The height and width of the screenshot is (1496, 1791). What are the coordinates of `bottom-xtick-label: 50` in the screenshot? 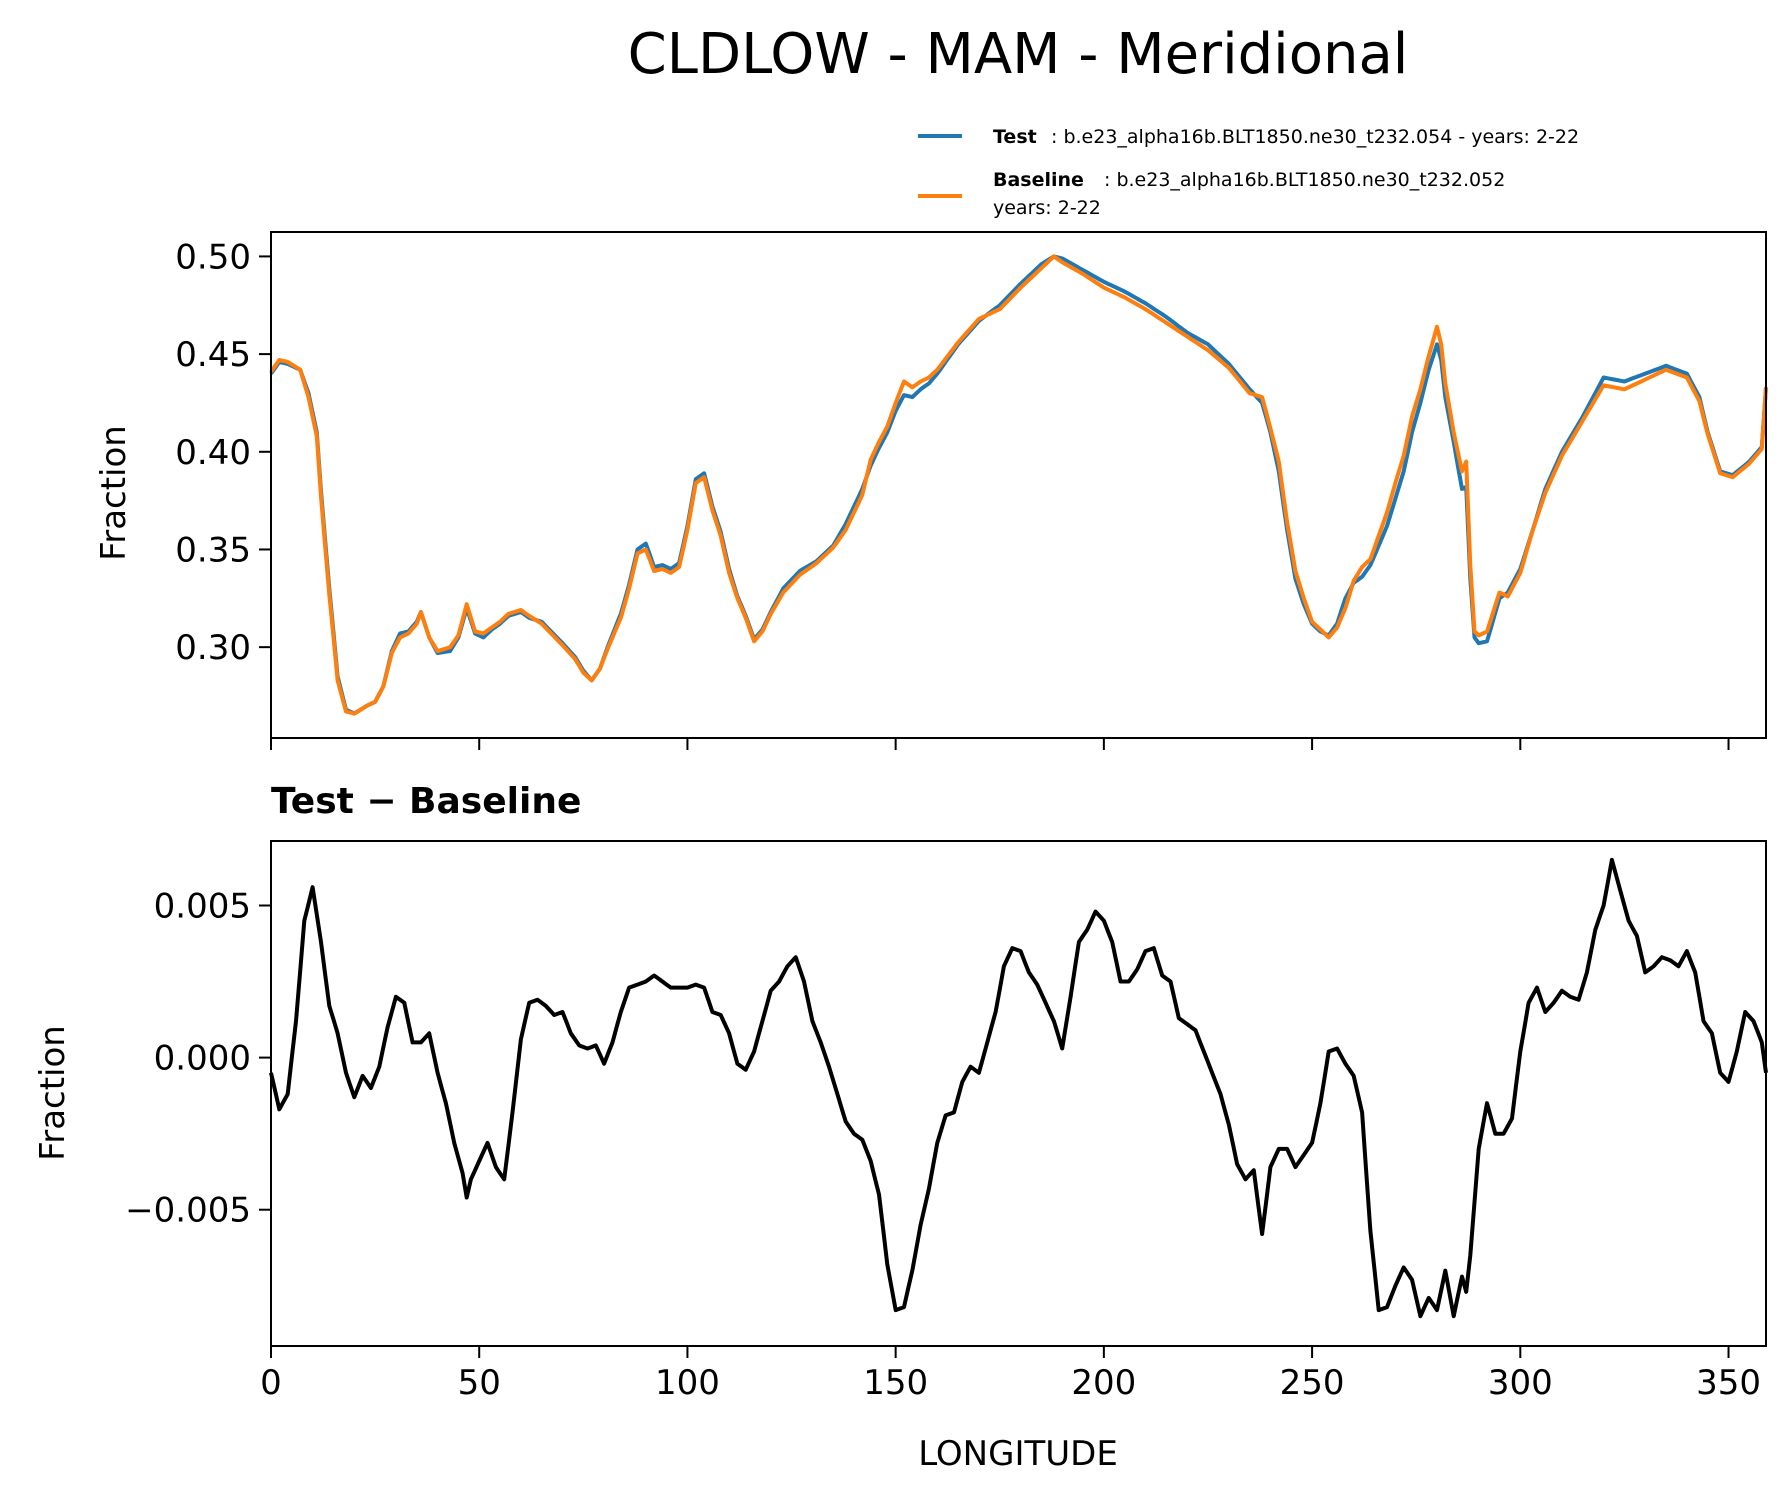 It's located at (479, 1383).